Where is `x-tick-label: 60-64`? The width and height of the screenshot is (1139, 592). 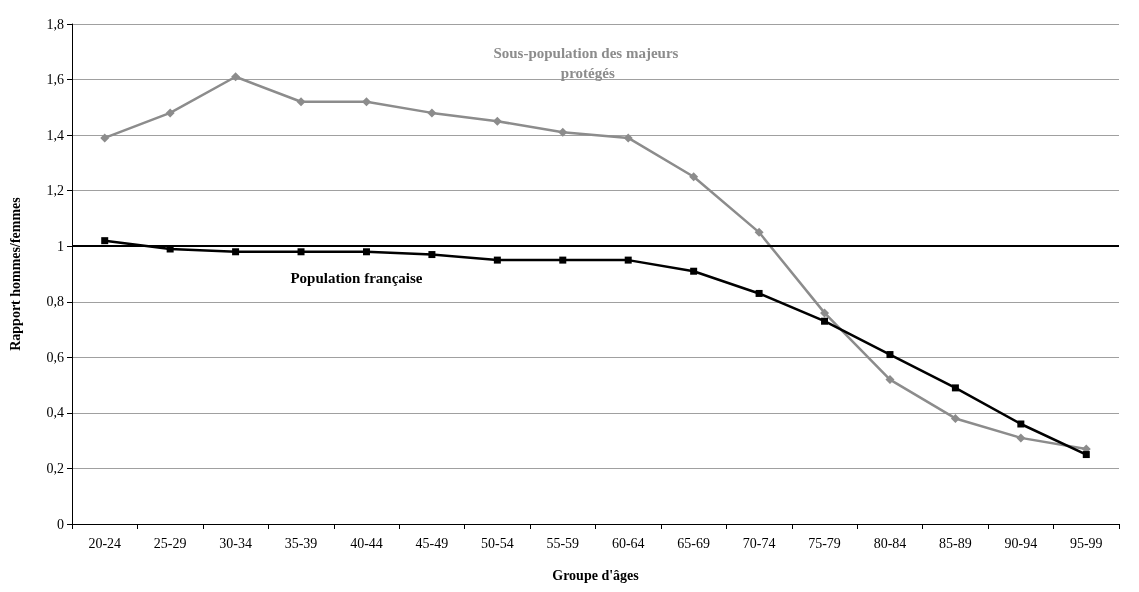
x-tick-label: 60-64 is located at coordinates (628, 543).